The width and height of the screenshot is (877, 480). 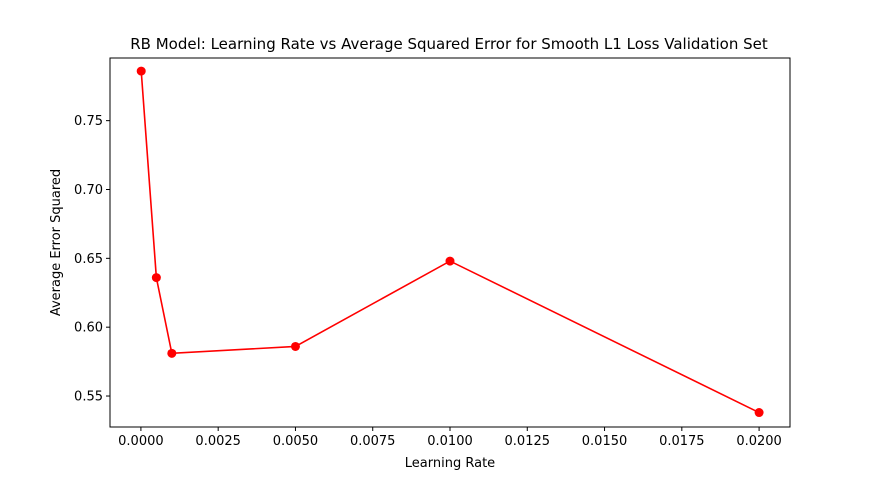 I want to click on y-axis-label: Average Error Squared, so click(x=56, y=242).